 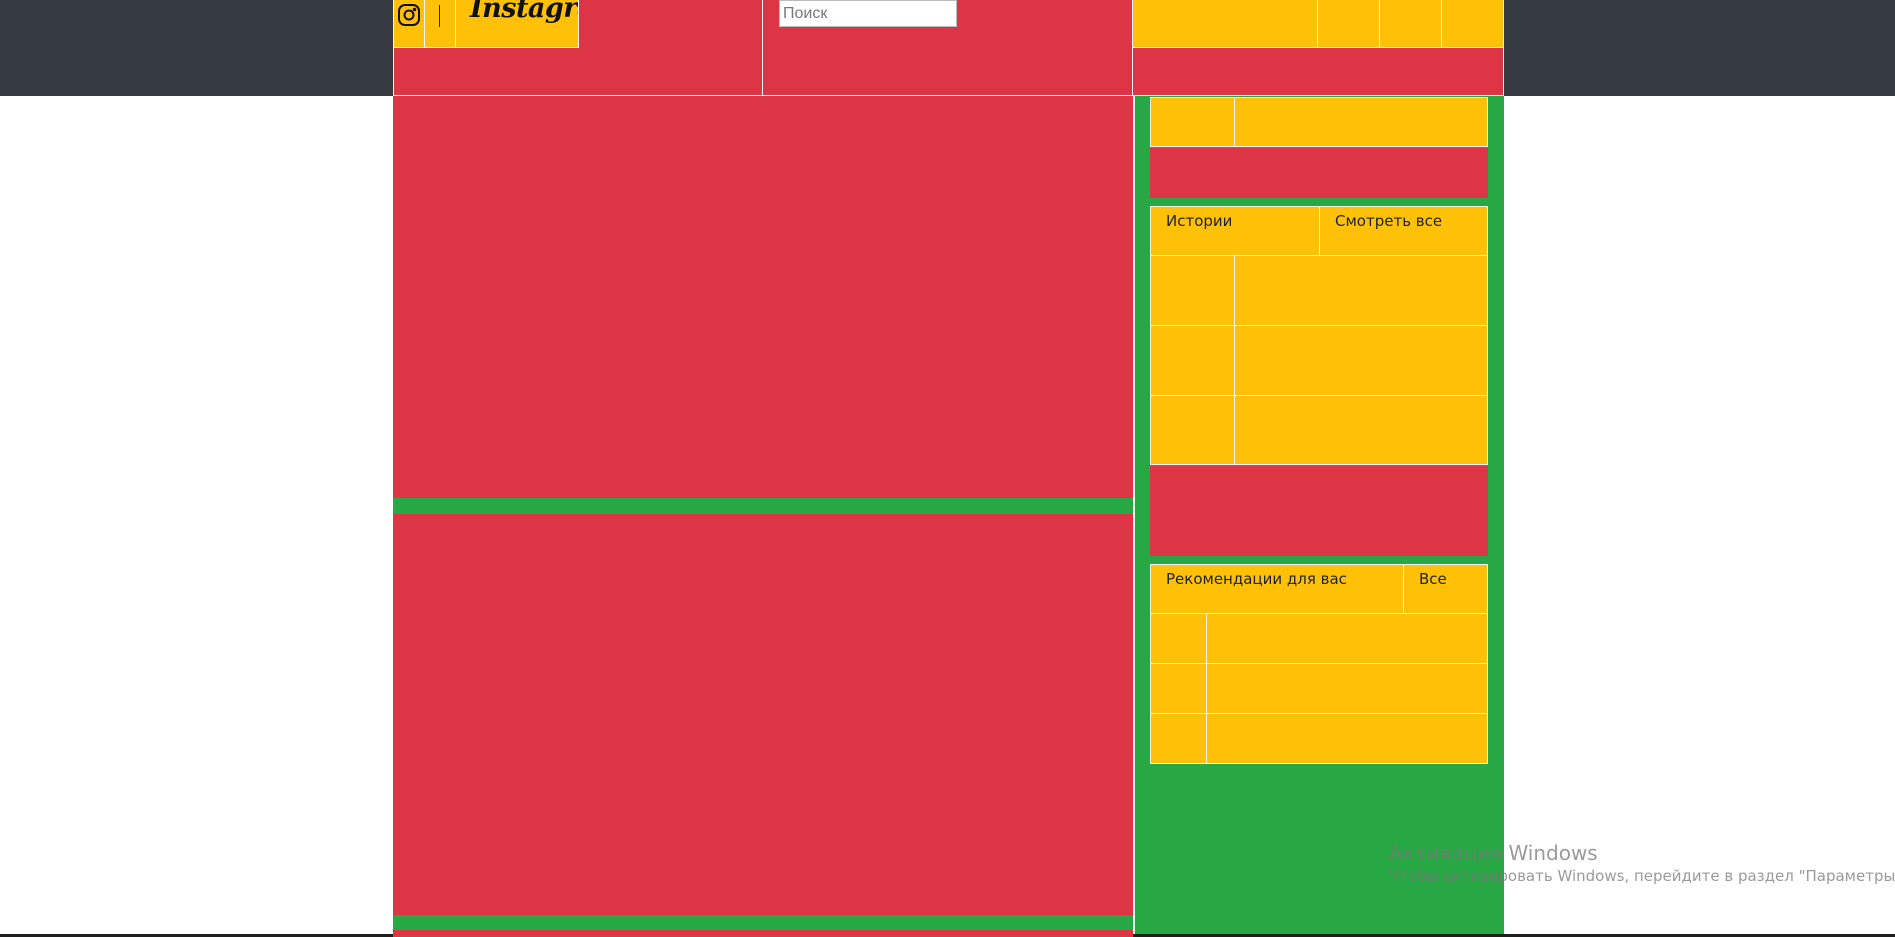 I want to click on profile-avatar-cell, so click(x=1192, y=122).